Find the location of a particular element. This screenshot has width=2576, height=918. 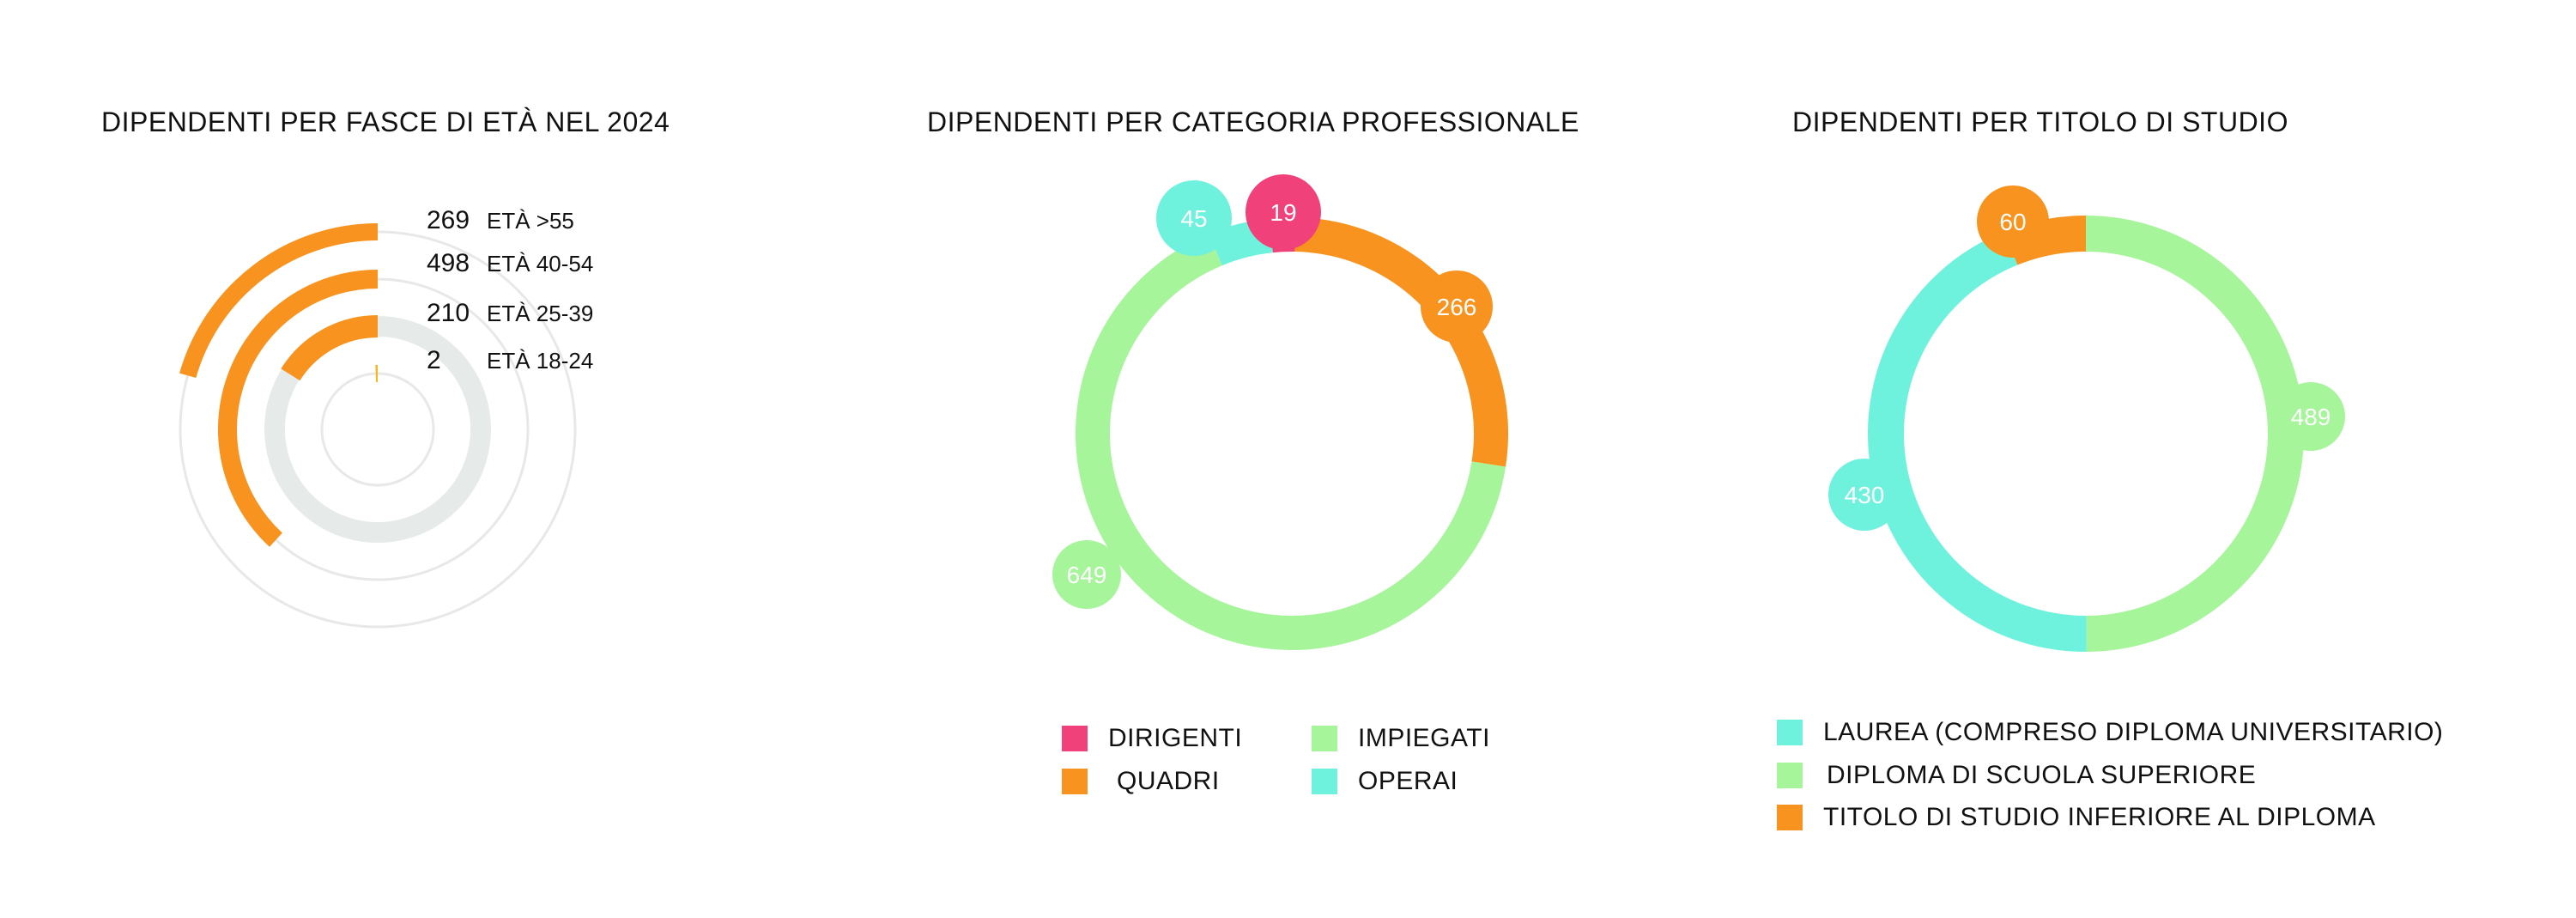

age-category: ETÀ 40-54 is located at coordinates (540, 264).